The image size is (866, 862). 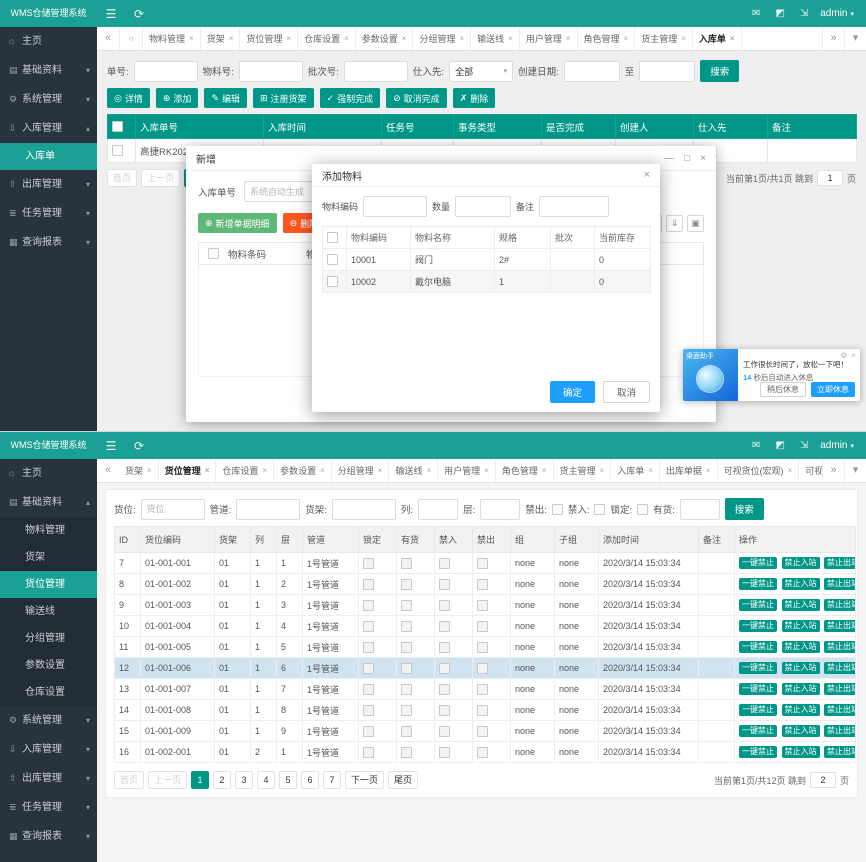 I want to click on table-row: 15 01-001-009 01 1 9 1号管道 none, so click(x=485, y=731).